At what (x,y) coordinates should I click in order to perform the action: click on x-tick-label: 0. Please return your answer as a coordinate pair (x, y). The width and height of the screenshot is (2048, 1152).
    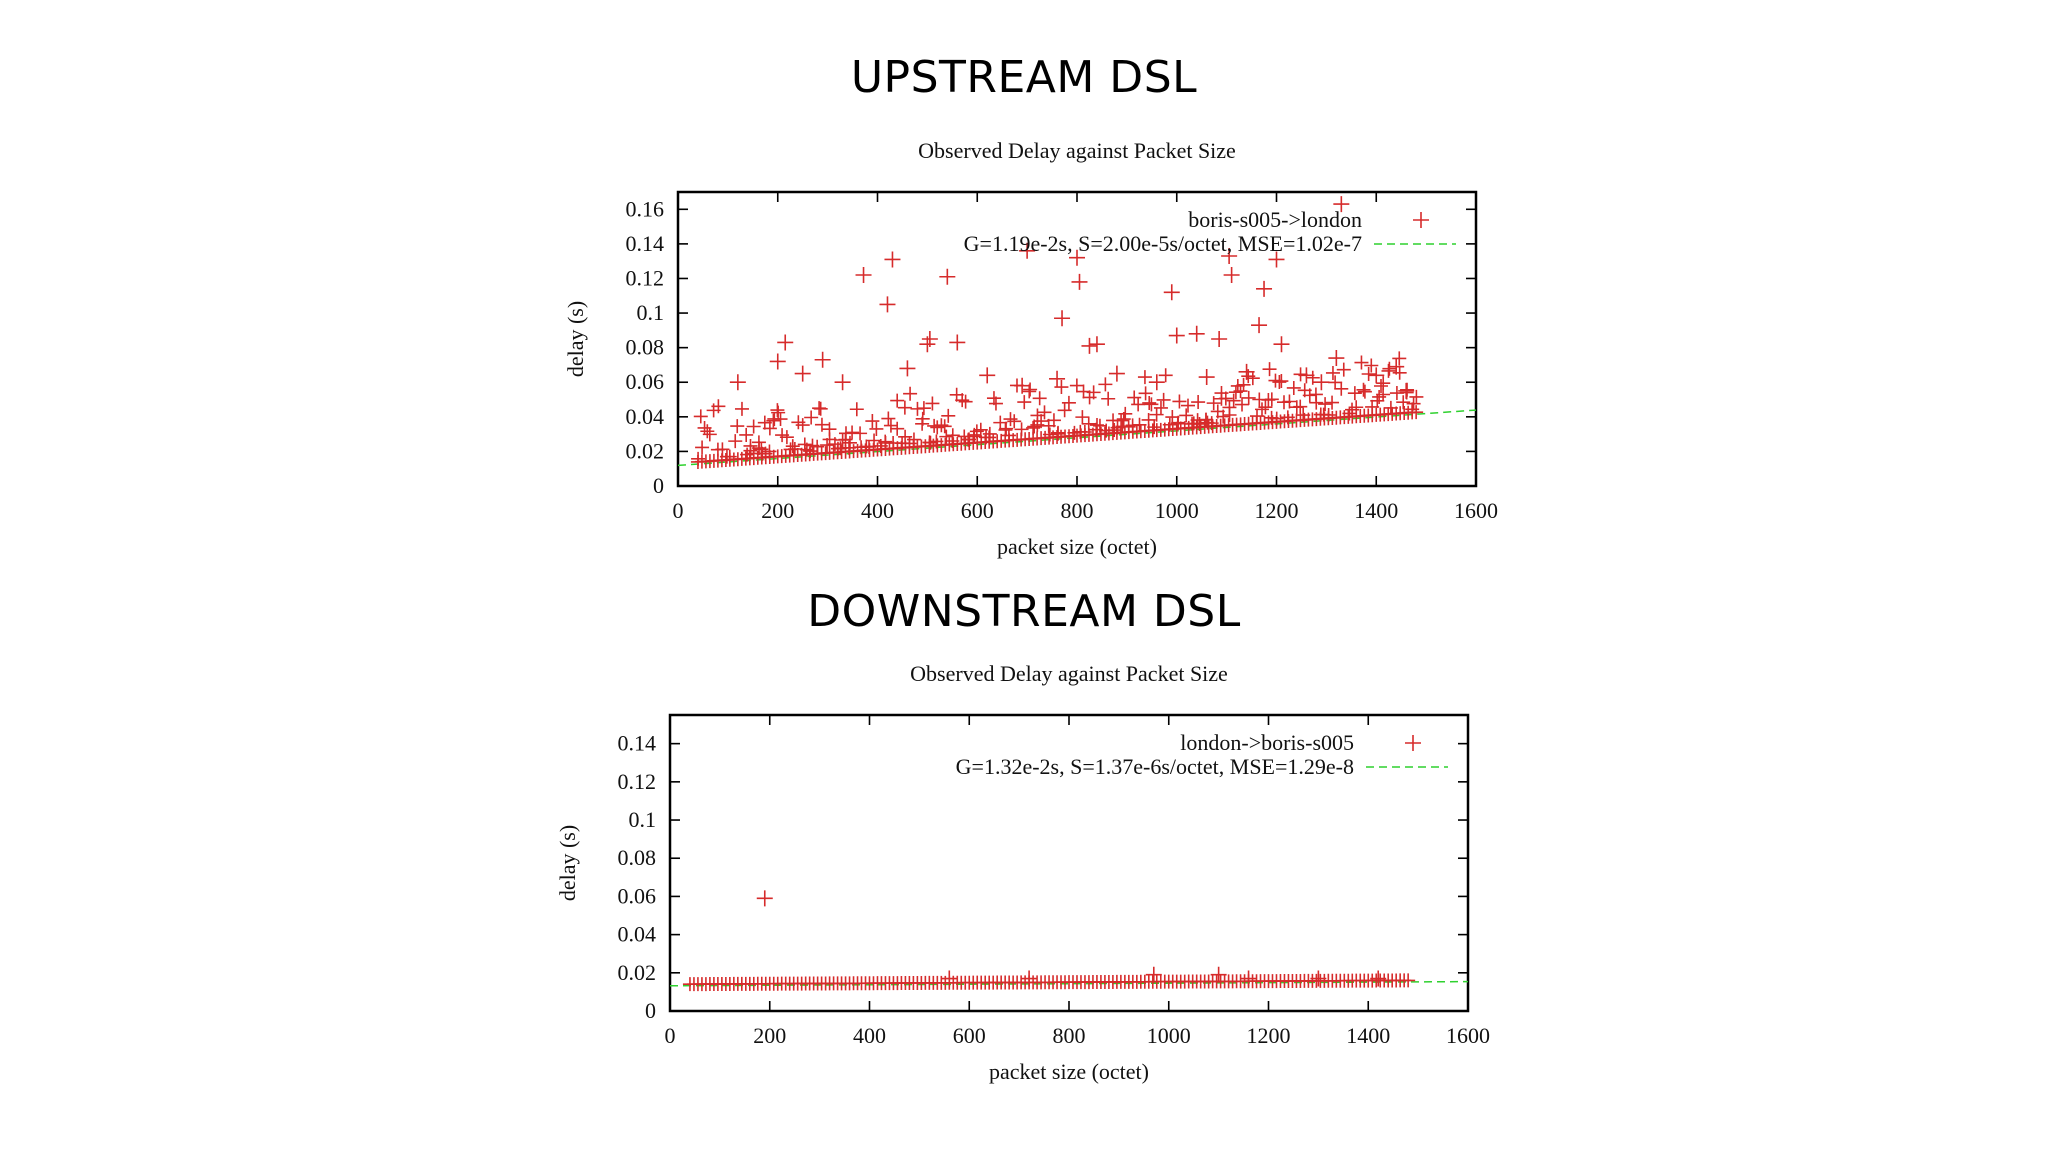
    Looking at the image, I should click on (670, 1035).